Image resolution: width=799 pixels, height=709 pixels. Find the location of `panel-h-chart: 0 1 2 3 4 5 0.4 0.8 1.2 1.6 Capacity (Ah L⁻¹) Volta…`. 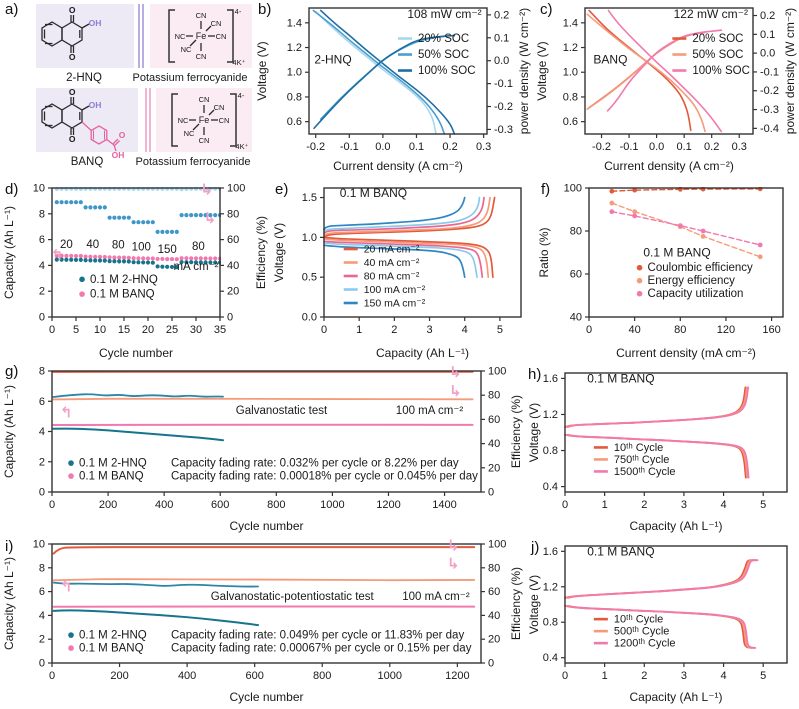

panel-h-chart: 0 1 2 3 4 5 0.4 0.8 1.2 1.6 Capacity (Ah L⁻¹) Volta… is located at coordinates (657, 452).